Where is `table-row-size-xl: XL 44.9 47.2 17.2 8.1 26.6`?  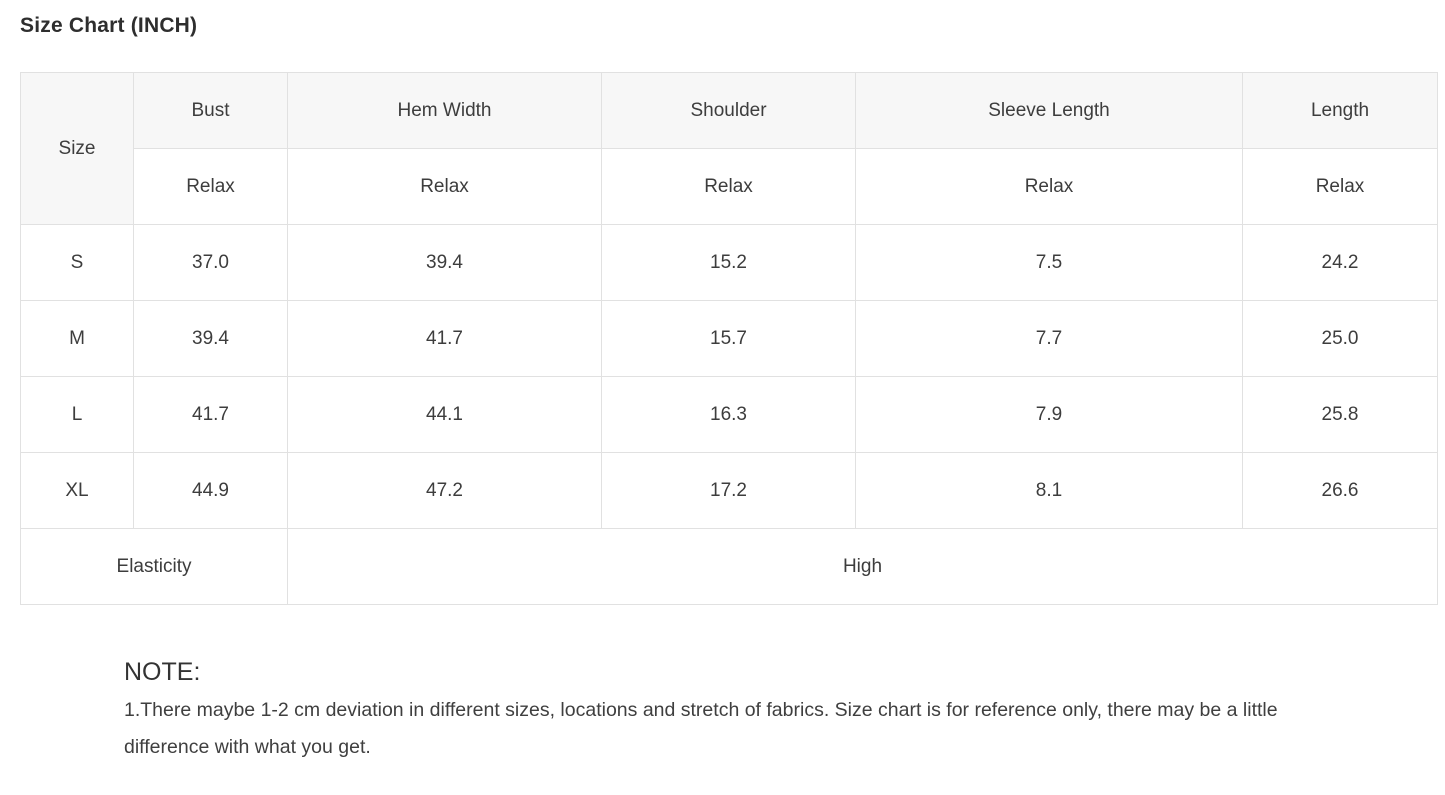 table-row-size-xl: XL 44.9 47.2 17.2 8.1 26.6 is located at coordinates (729, 490).